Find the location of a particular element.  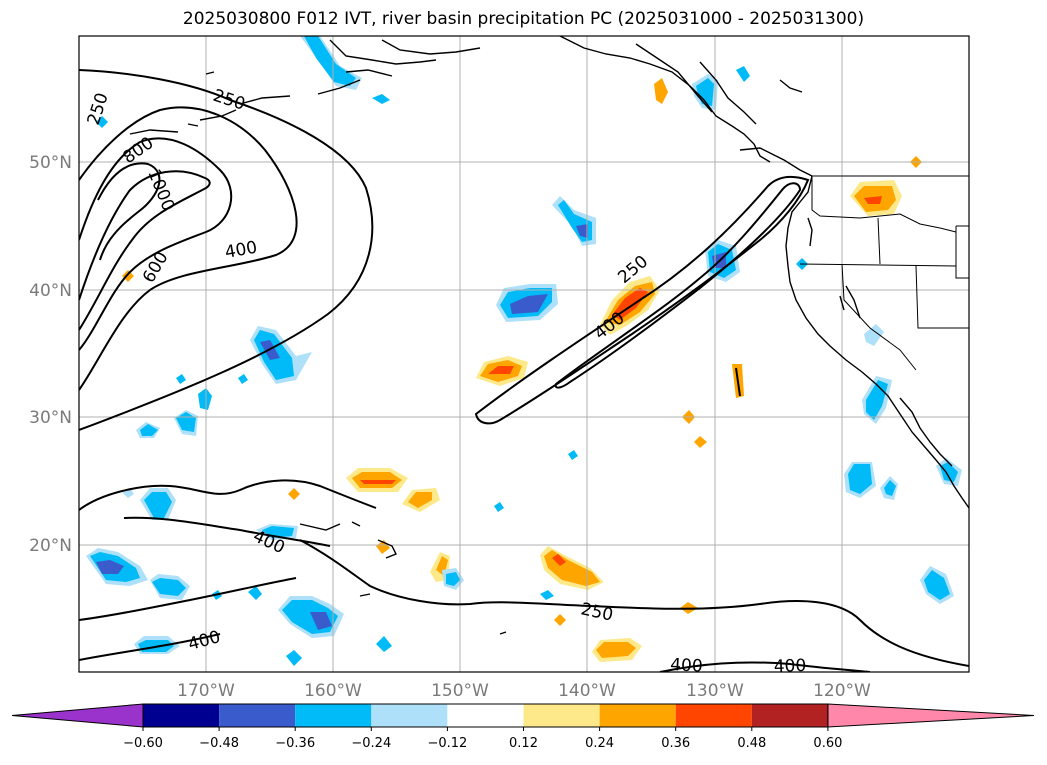

colorbar-tick-label: 0.24 is located at coordinates (599, 743).